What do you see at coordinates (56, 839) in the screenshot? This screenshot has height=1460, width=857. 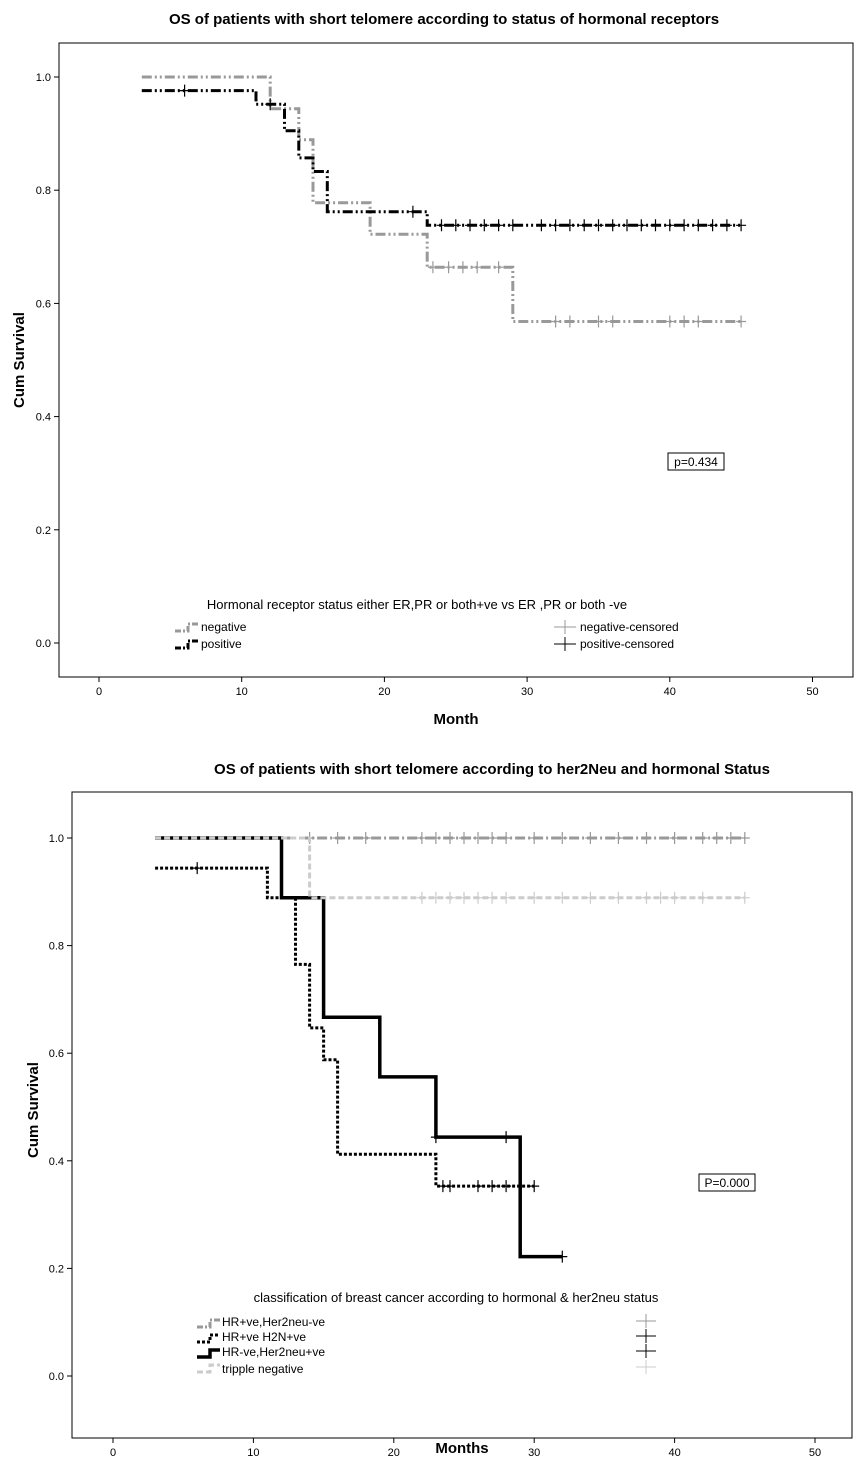 I see `y-tick-label: 1.0` at bounding box center [56, 839].